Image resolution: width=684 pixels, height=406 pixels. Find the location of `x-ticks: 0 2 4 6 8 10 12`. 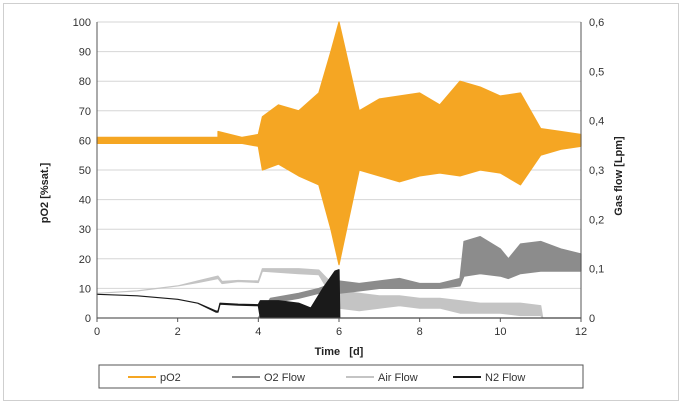

x-ticks: 0 2 4 6 8 10 12 is located at coordinates (340, 328).